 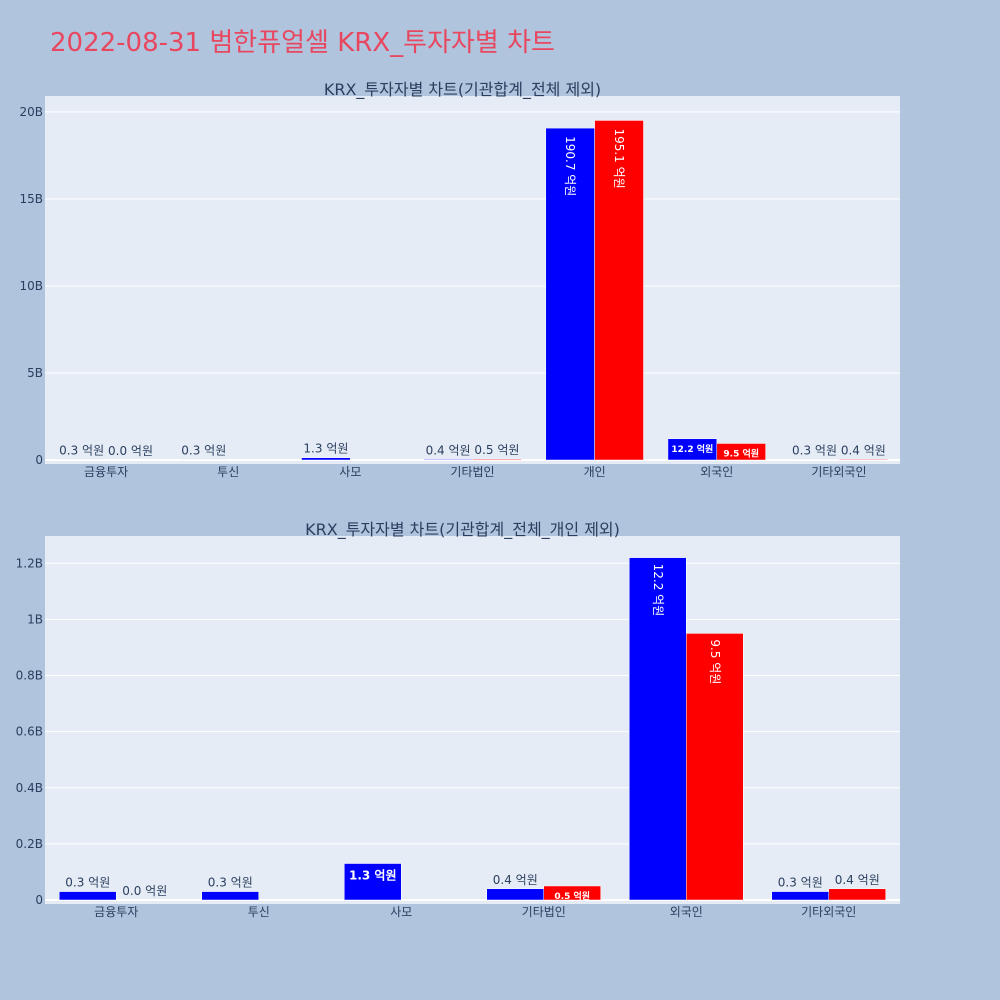 I want to click on y-tick-label: 0.4B, so click(x=29, y=788).